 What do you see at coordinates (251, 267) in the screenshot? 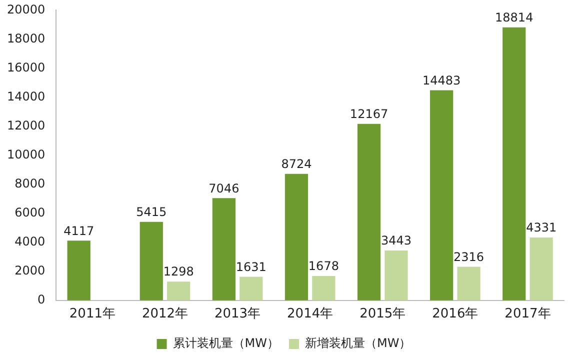
I see `data-label: 1631` at bounding box center [251, 267].